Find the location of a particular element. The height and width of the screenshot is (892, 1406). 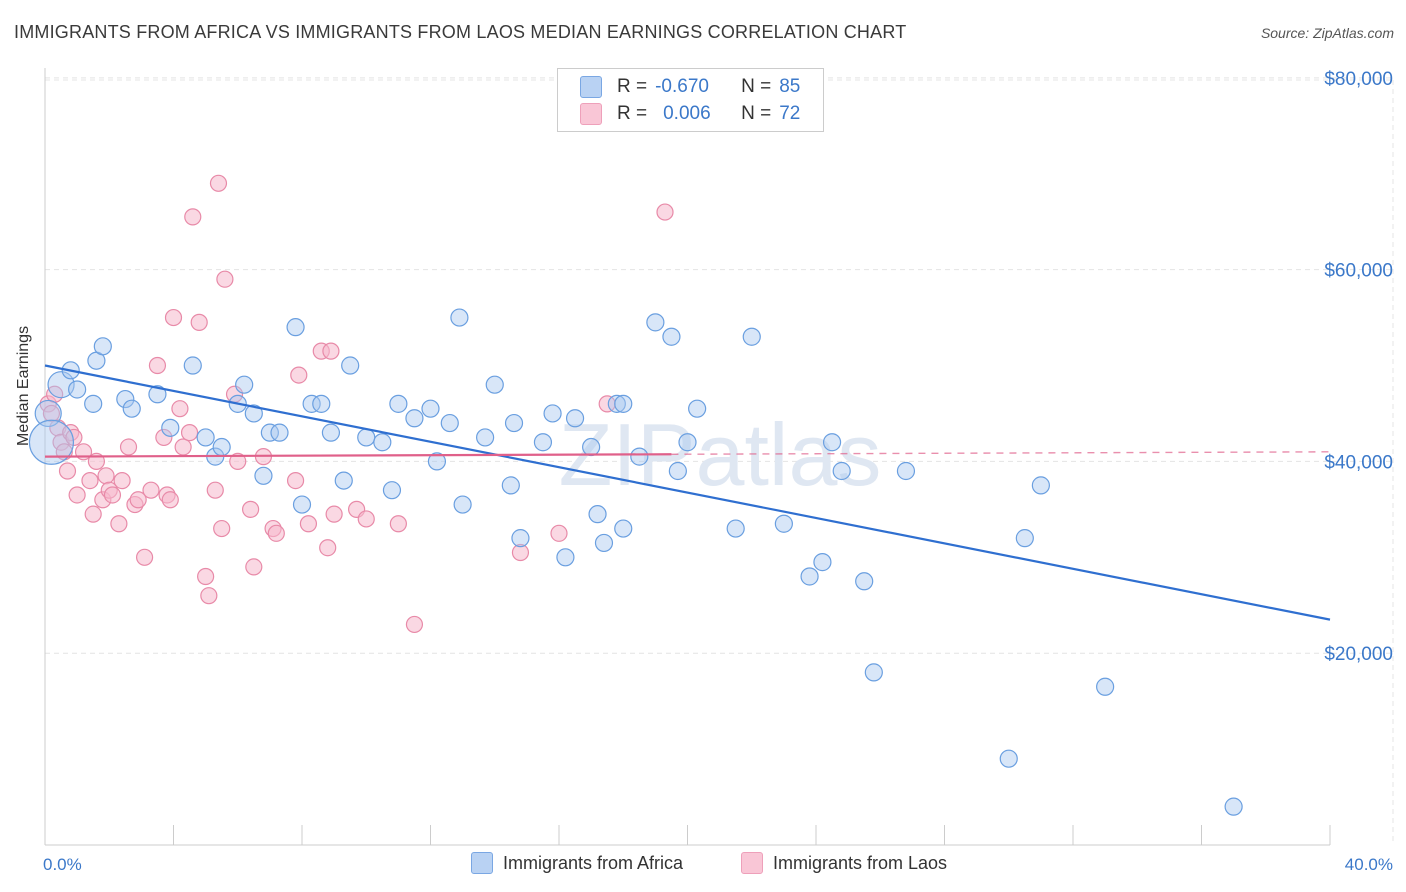

x-tick-label: 40.0% is located at coordinates (1369, 864).